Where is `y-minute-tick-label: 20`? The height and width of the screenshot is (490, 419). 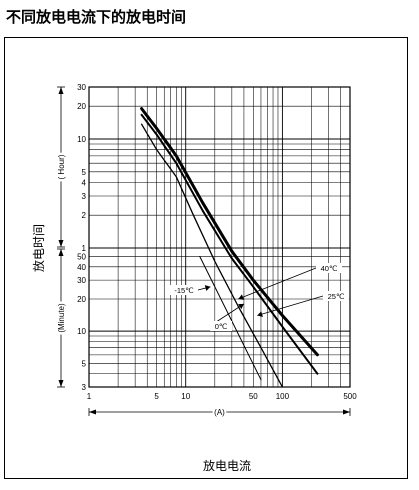
y-minute-tick-label: 20 is located at coordinates (81, 299).